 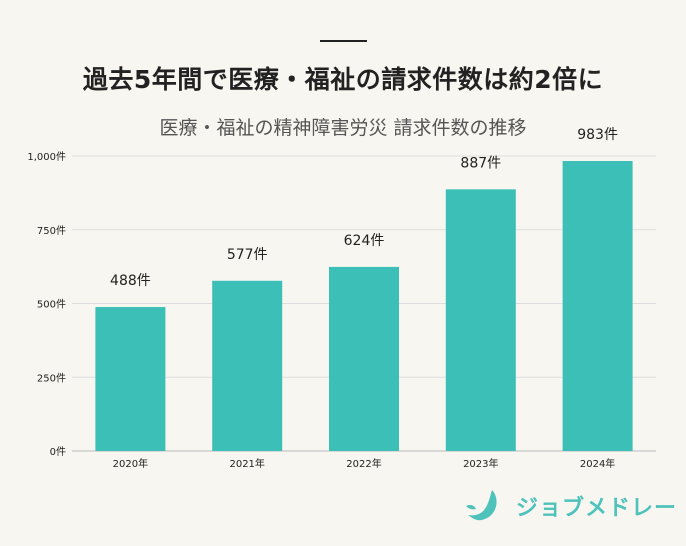 I want to click on data-label: 887件, so click(x=480, y=163).